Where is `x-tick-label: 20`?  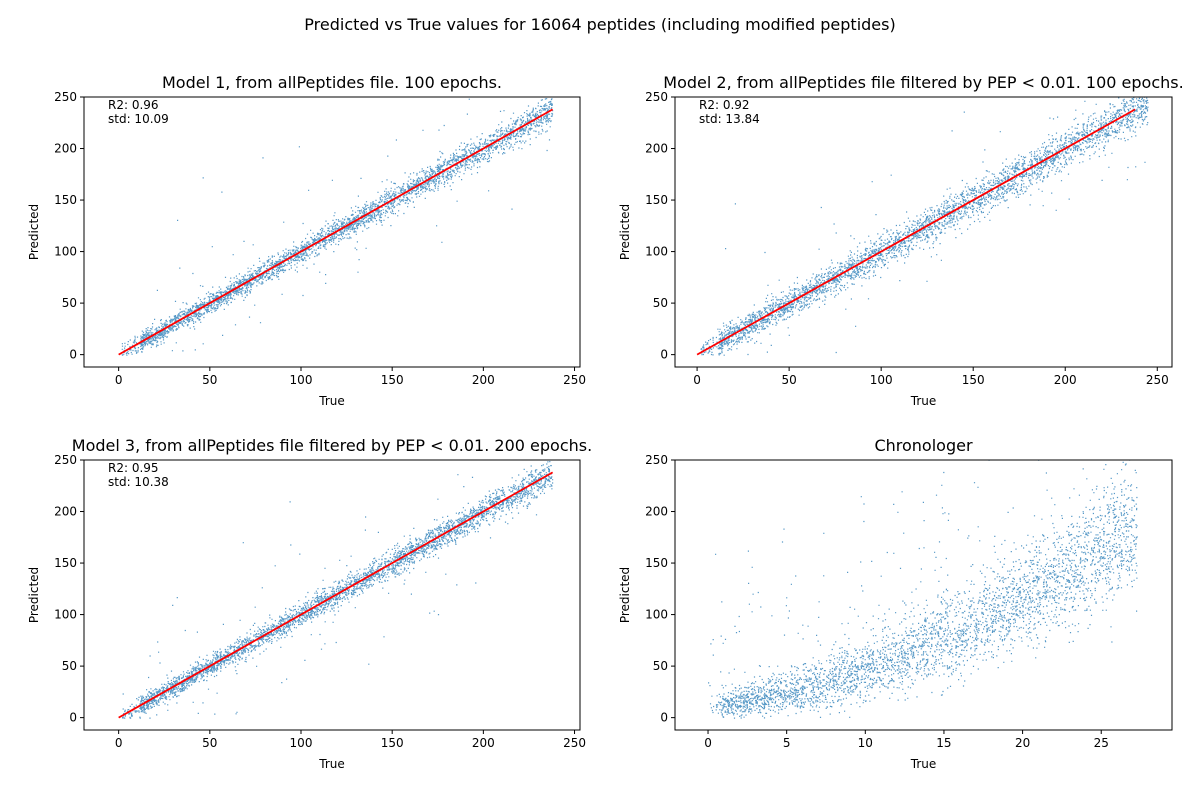
x-tick-label: 20 is located at coordinates (1022, 743).